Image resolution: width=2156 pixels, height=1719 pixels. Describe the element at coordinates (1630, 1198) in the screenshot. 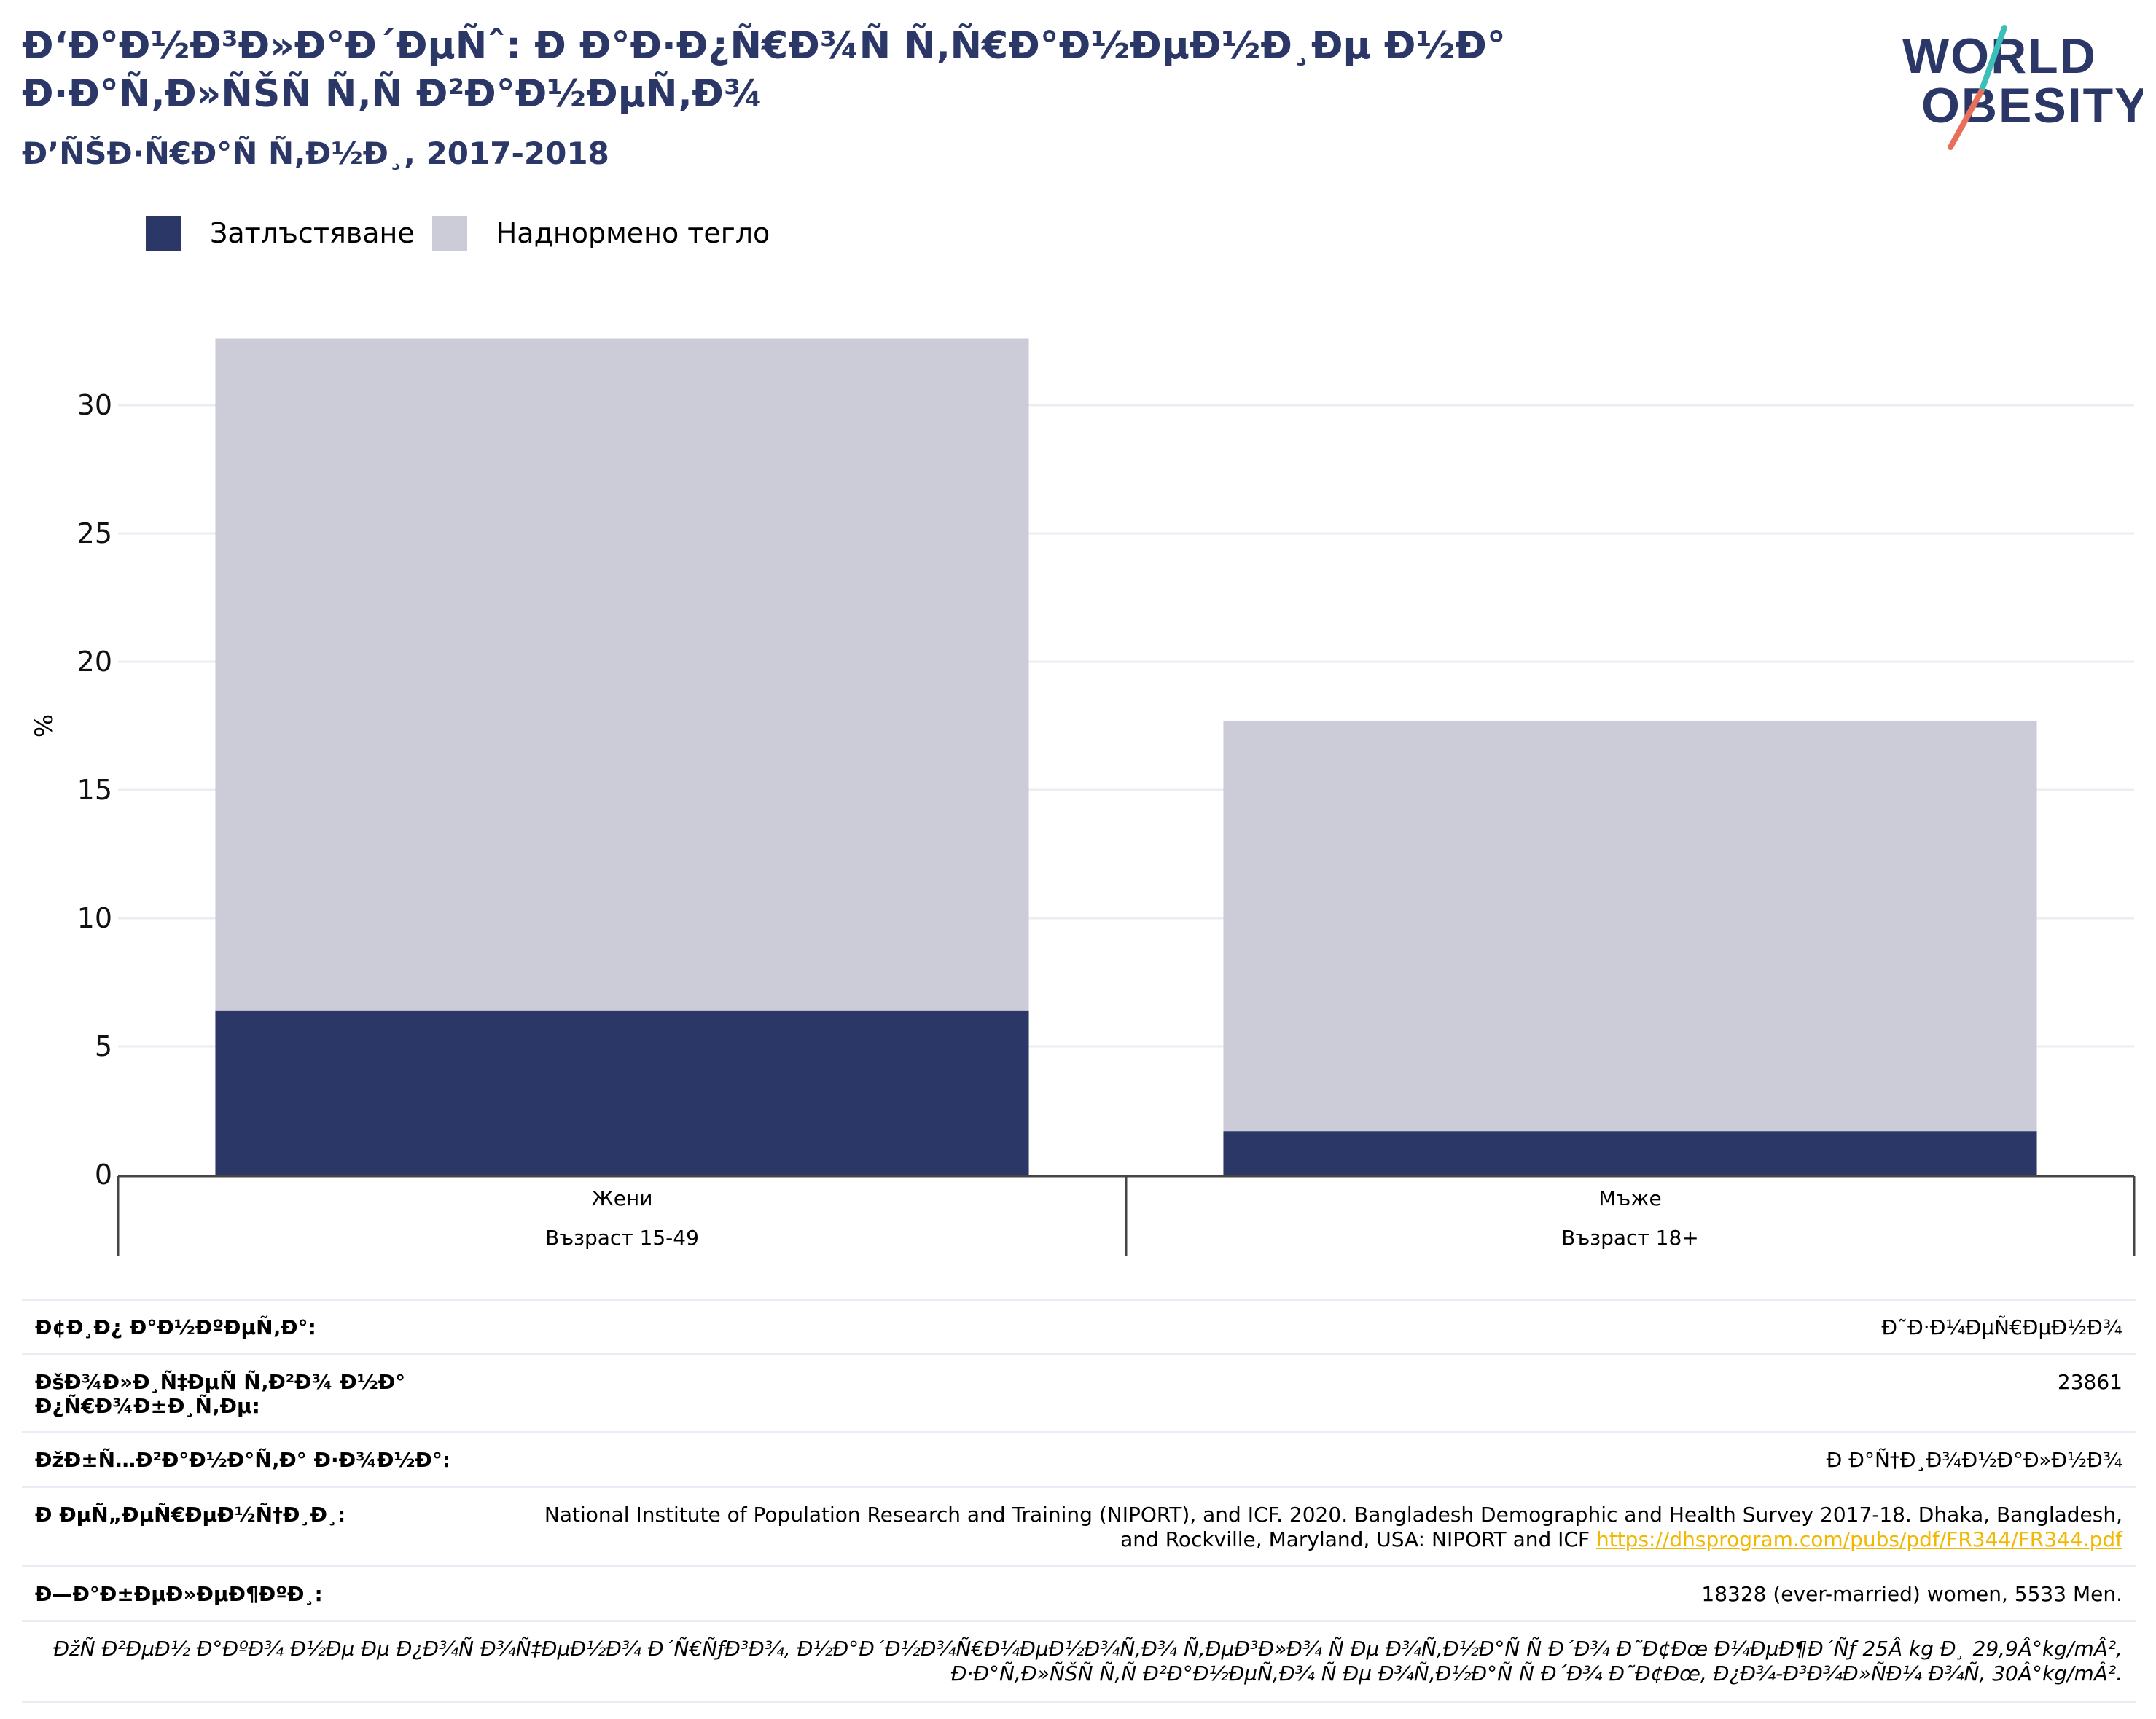

I see `x-category-label: Мъже` at that location.